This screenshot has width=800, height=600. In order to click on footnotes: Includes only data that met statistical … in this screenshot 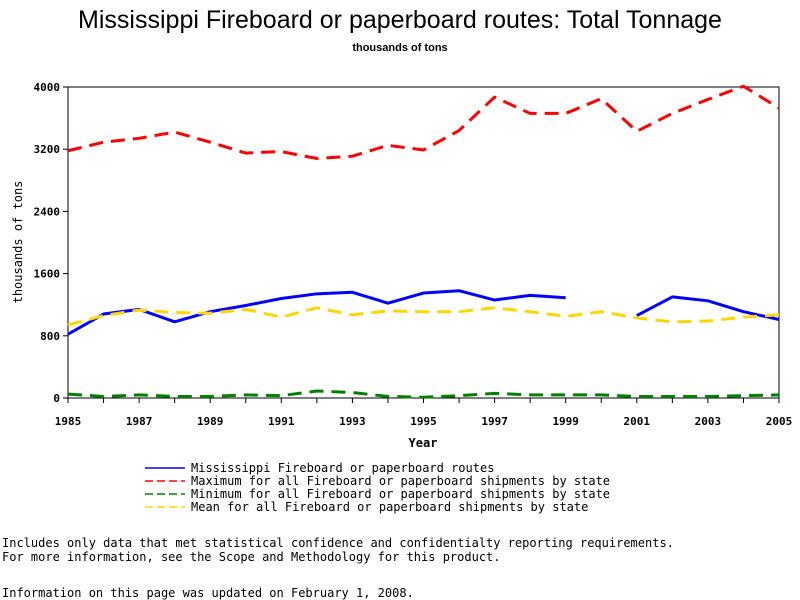, I will do `click(338, 550)`.